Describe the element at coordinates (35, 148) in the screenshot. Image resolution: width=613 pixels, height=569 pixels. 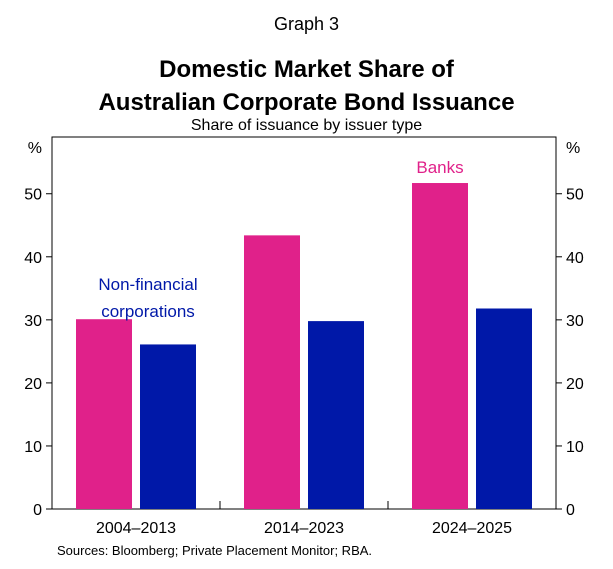
I see `y-axis-unit-left: %` at that location.